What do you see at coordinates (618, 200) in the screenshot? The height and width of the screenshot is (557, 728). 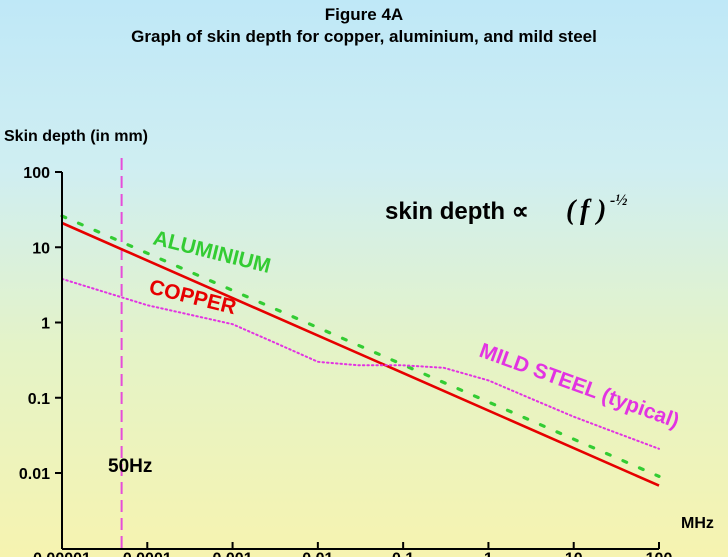 I see `formula-exponent: -½` at bounding box center [618, 200].